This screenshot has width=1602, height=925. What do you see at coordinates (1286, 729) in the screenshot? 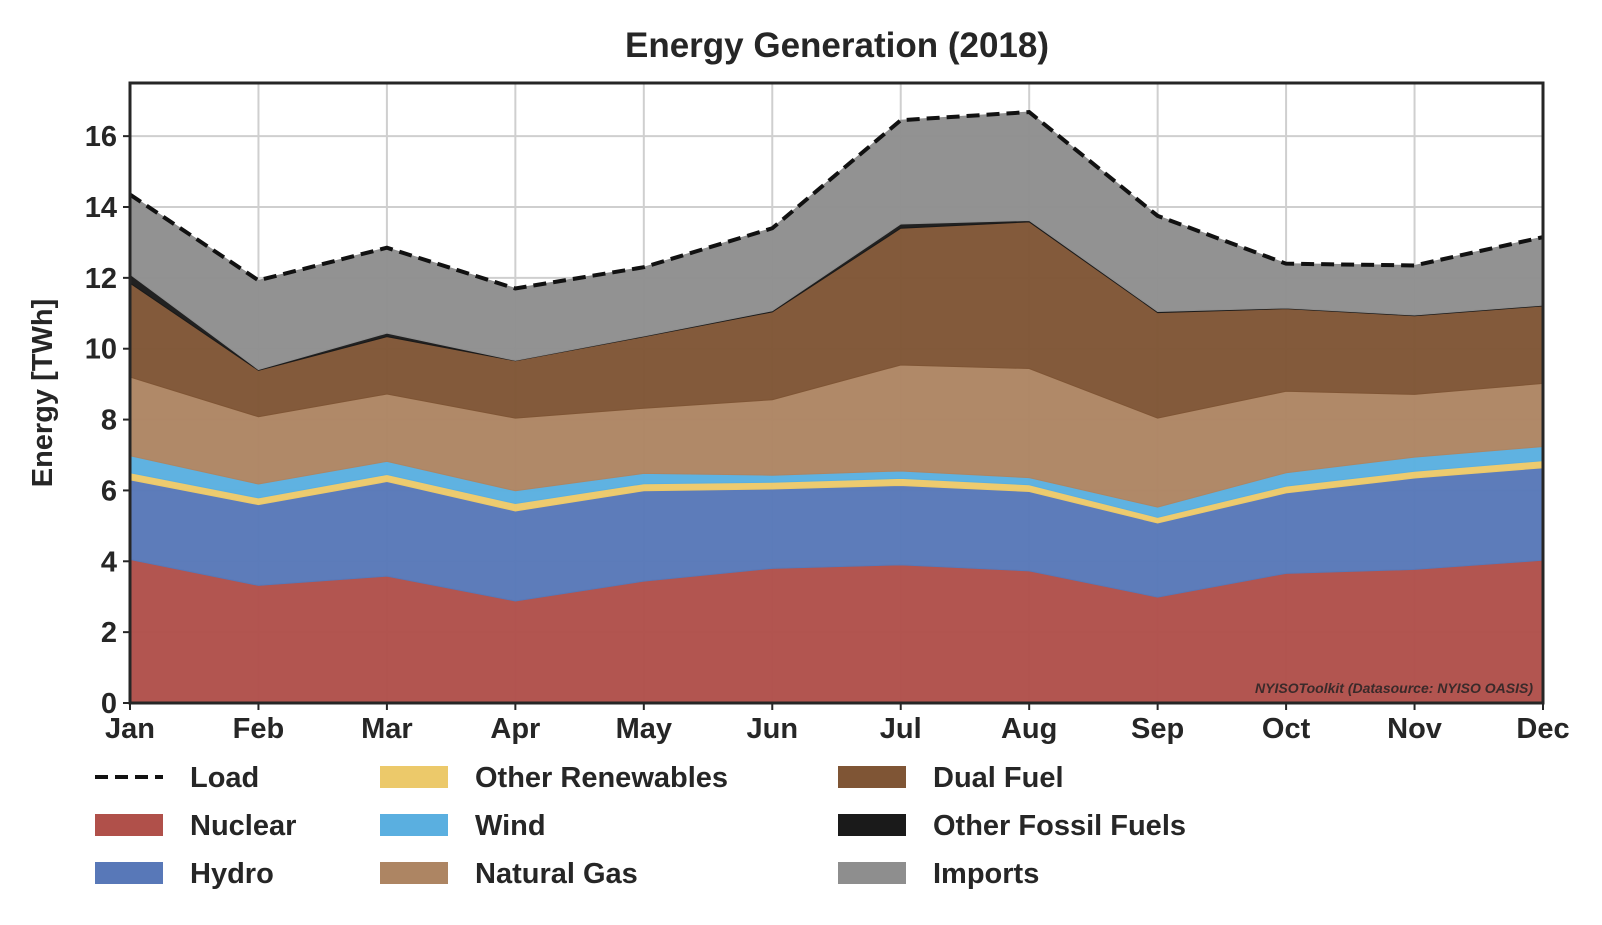
I see `x-tick-label-oct: Oct` at bounding box center [1286, 729].